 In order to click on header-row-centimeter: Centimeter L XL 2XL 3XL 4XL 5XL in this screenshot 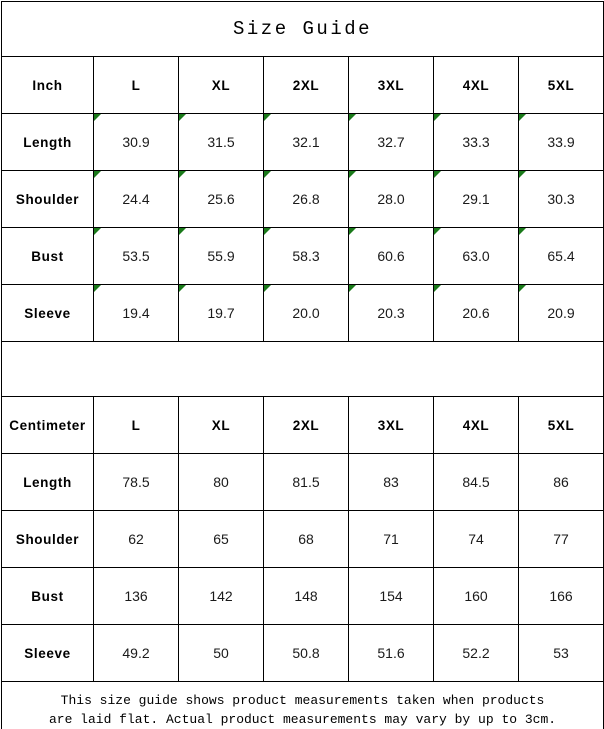, I will do `click(302, 425)`.